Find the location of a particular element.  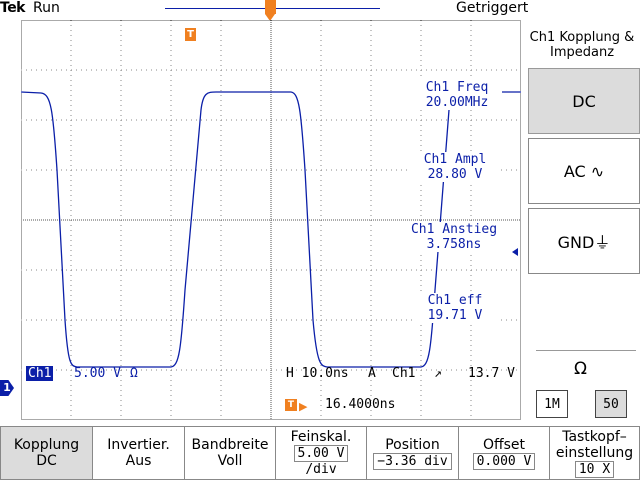

coupling-dc-button: DC is located at coordinates (584, 101).